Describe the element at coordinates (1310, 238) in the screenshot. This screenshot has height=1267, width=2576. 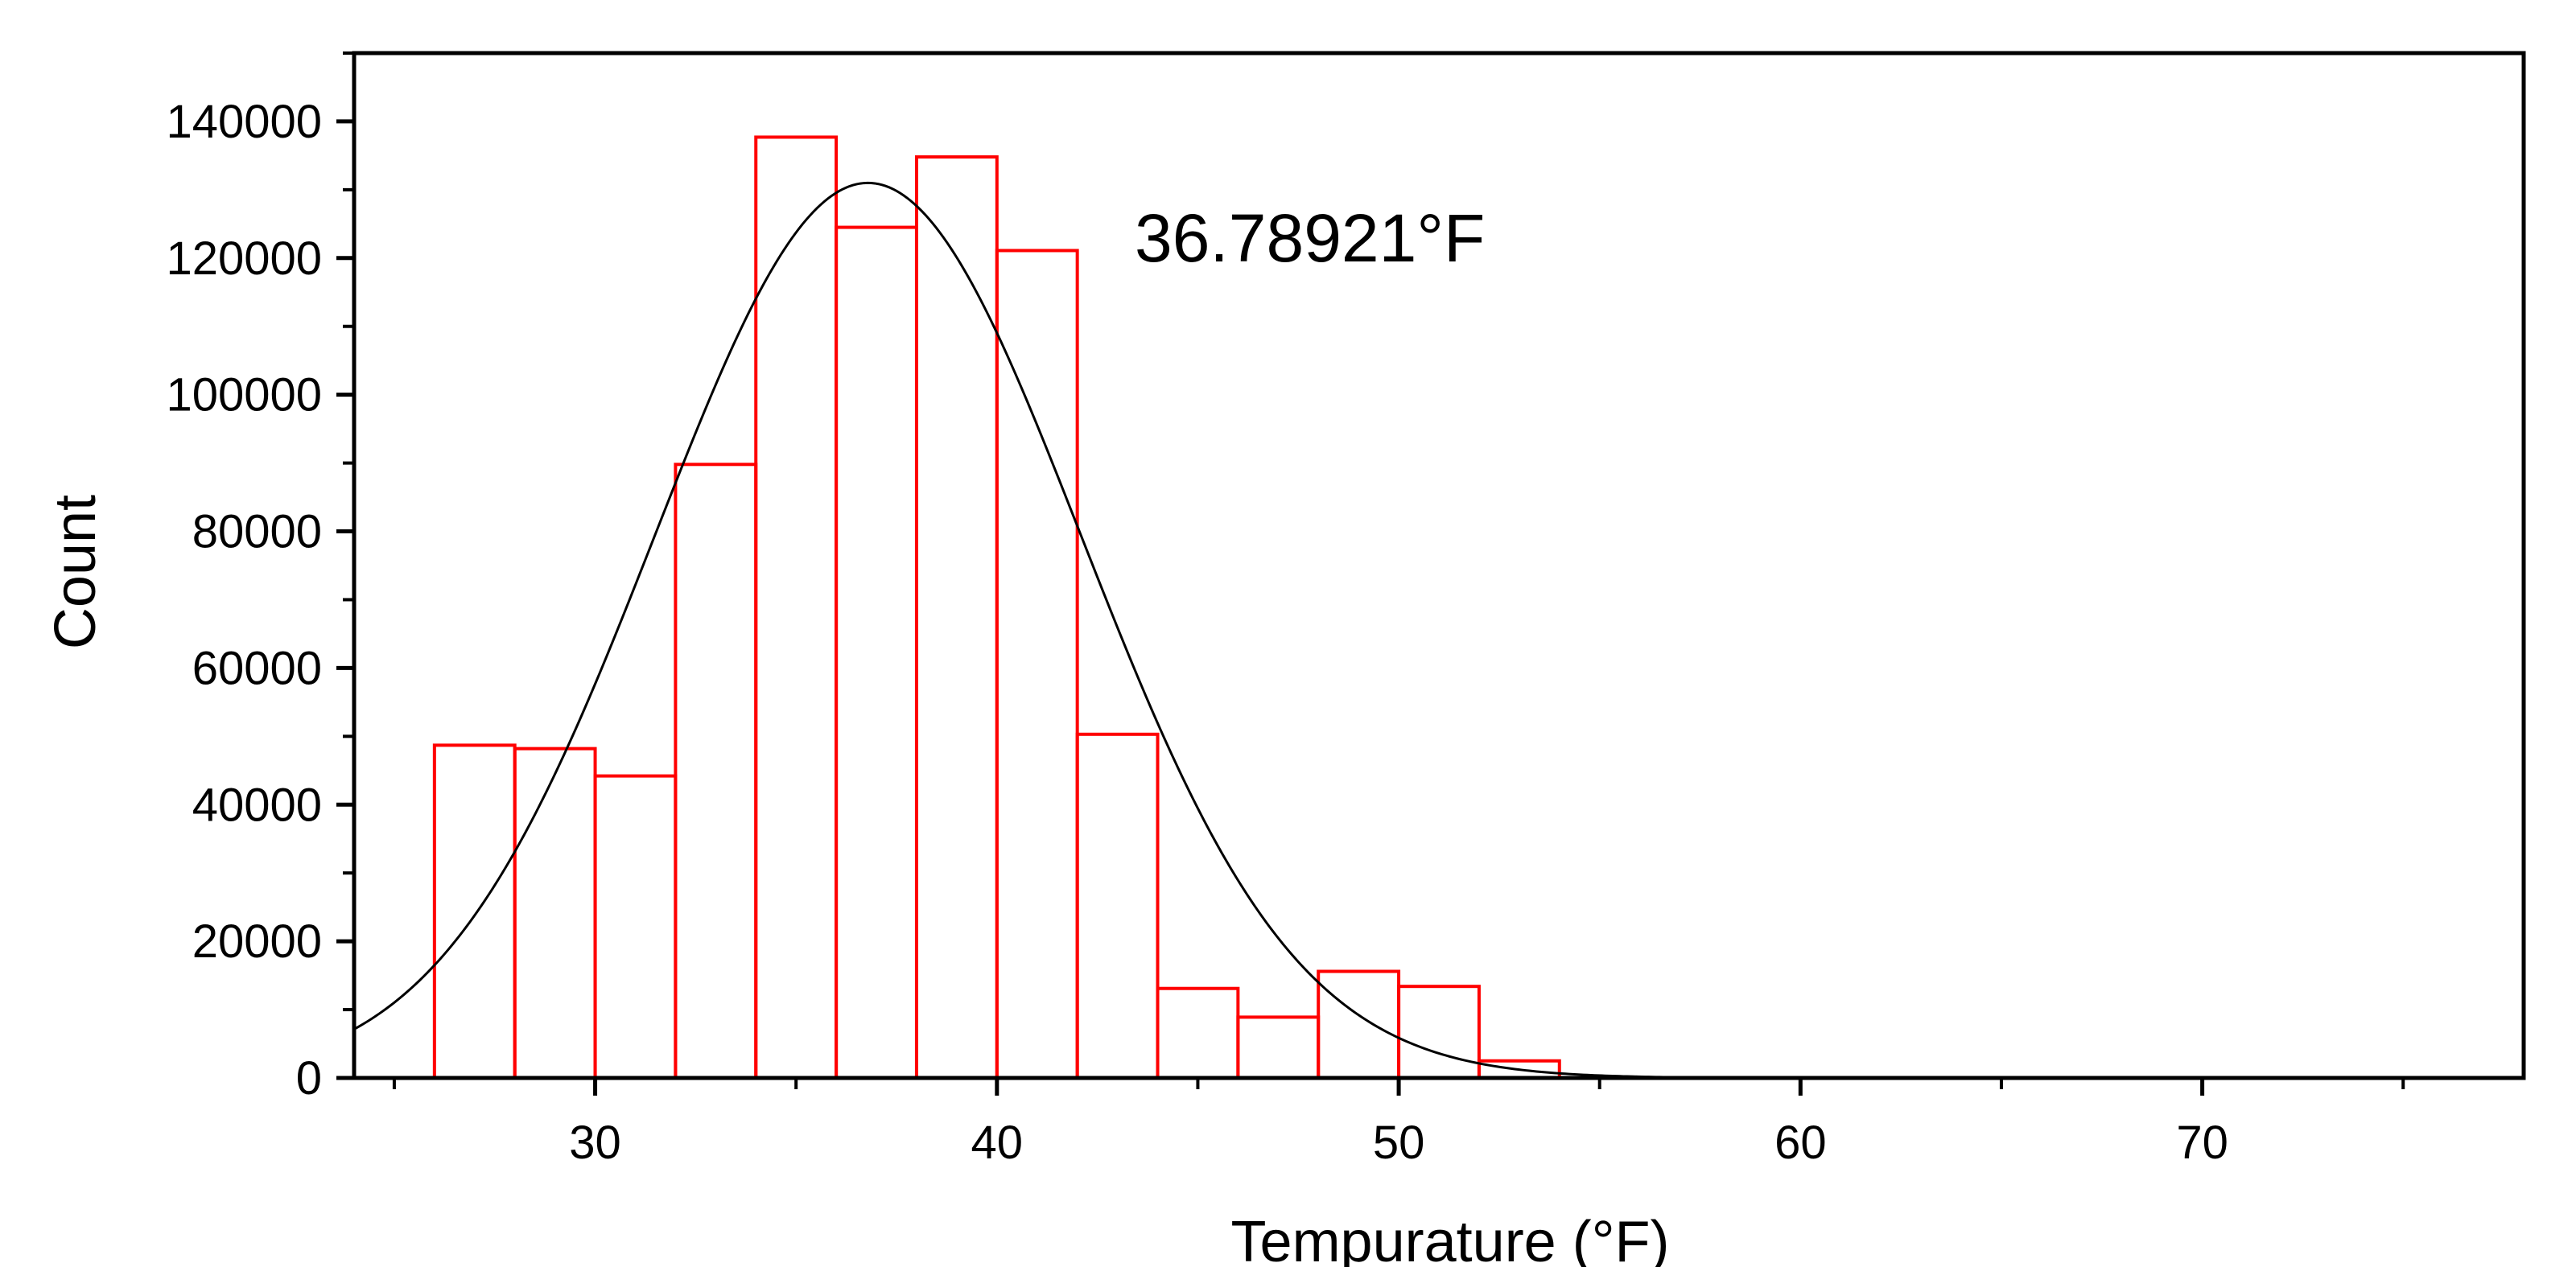
I see `mean-annotation: 36.78921°F` at that location.